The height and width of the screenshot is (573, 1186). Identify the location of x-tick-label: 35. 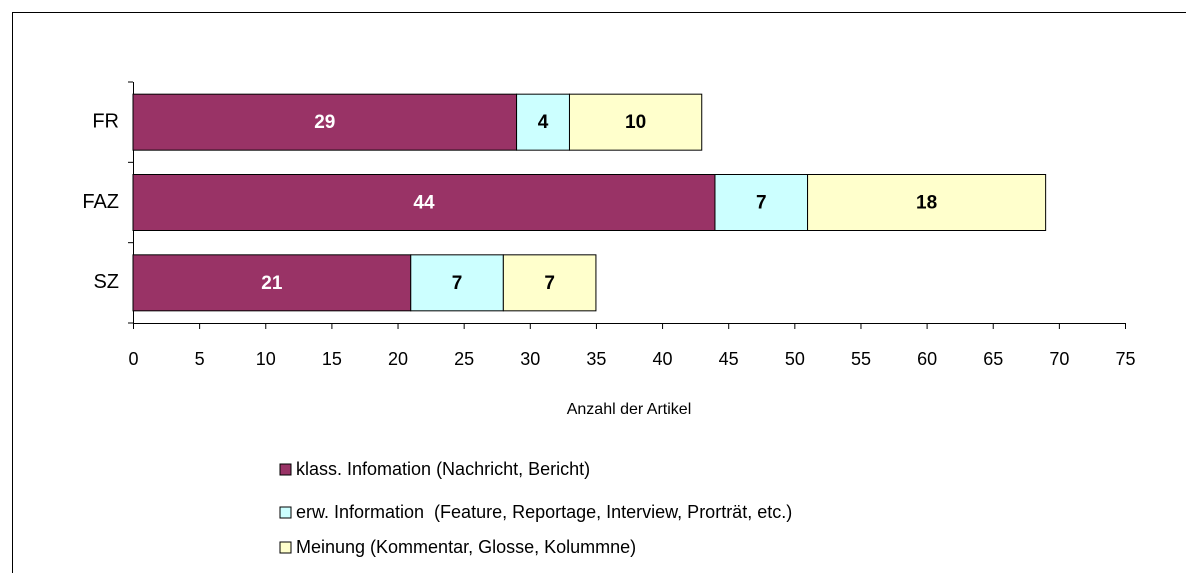
(596, 359).